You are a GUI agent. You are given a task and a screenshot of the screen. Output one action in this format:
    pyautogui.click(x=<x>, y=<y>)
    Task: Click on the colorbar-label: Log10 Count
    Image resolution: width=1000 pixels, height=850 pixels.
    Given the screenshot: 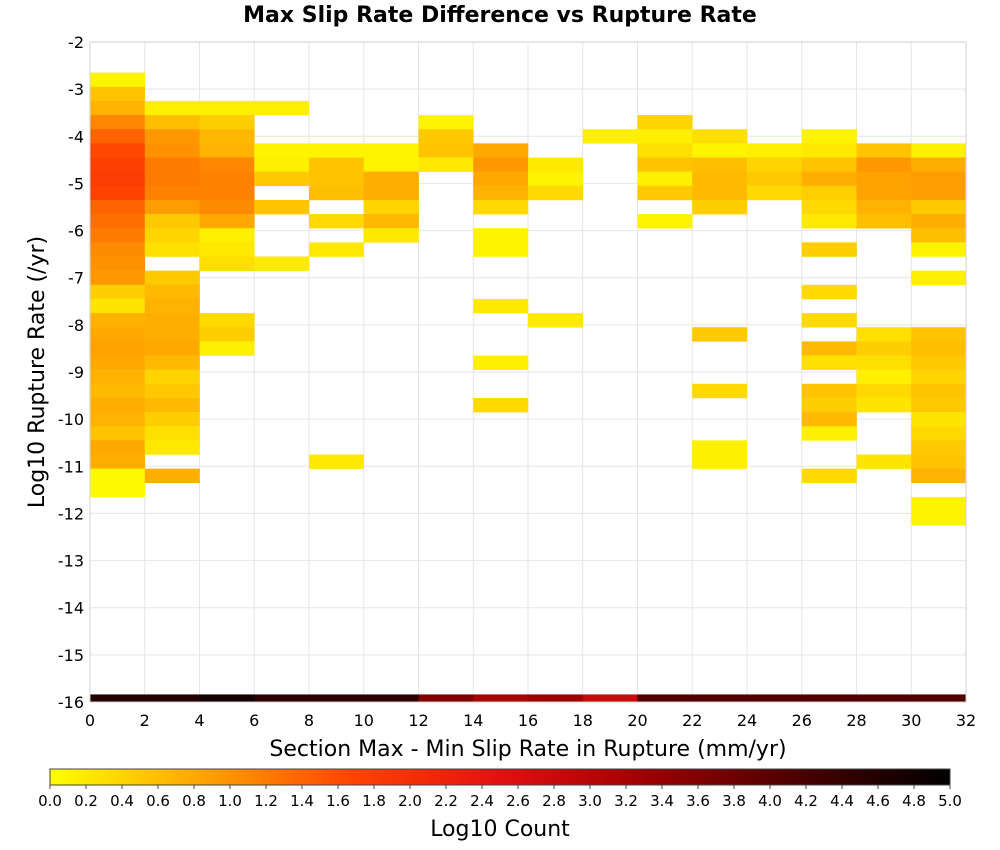 What is the action you would take?
    pyautogui.click(x=500, y=829)
    